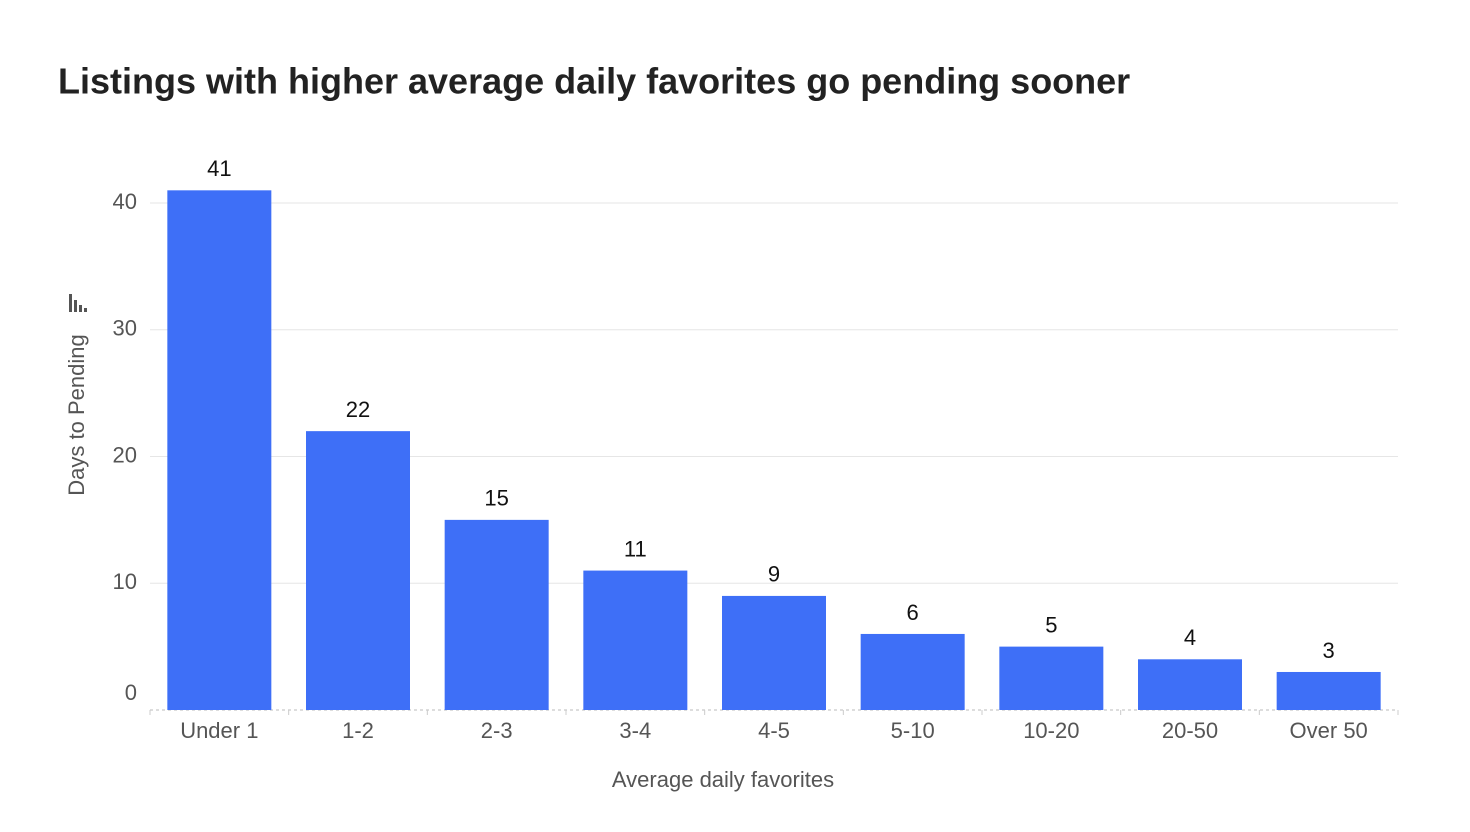 The width and height of the screenshot is (1470, 832). Describe the element at coordinates (913, 730) in the screenshot. I see `x-tick-label: 5-10` at that location.